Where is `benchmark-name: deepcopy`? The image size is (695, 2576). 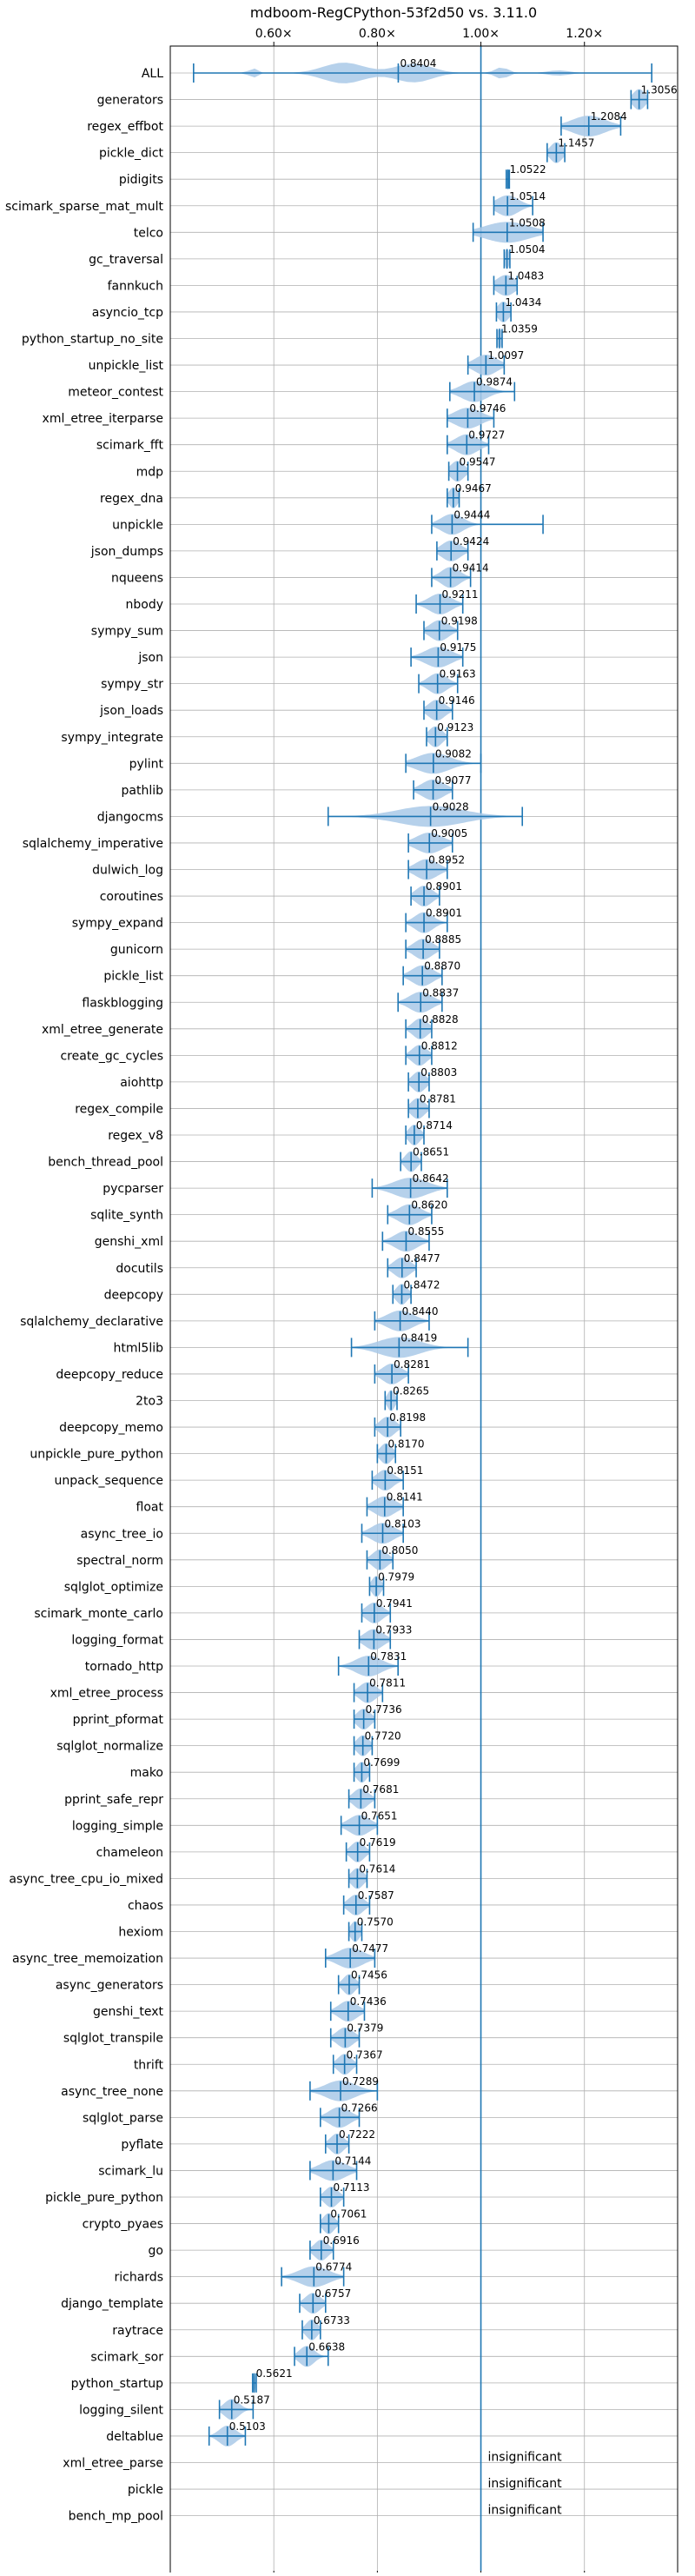 benchmark-name: deepcopy is located at coordinates (133, 1295).